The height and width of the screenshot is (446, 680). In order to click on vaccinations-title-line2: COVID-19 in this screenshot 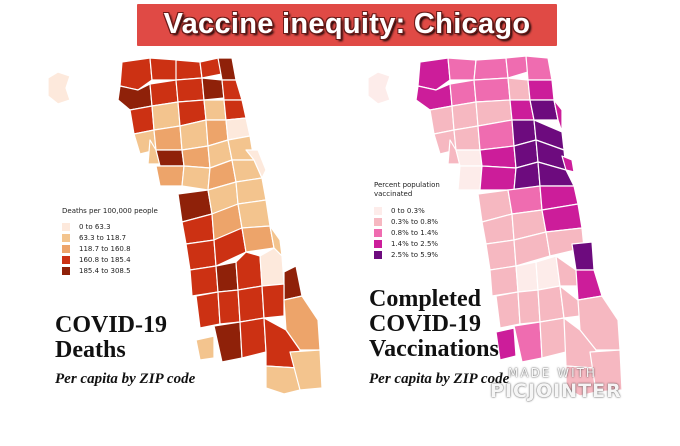, I will do `click(425, 324)`.